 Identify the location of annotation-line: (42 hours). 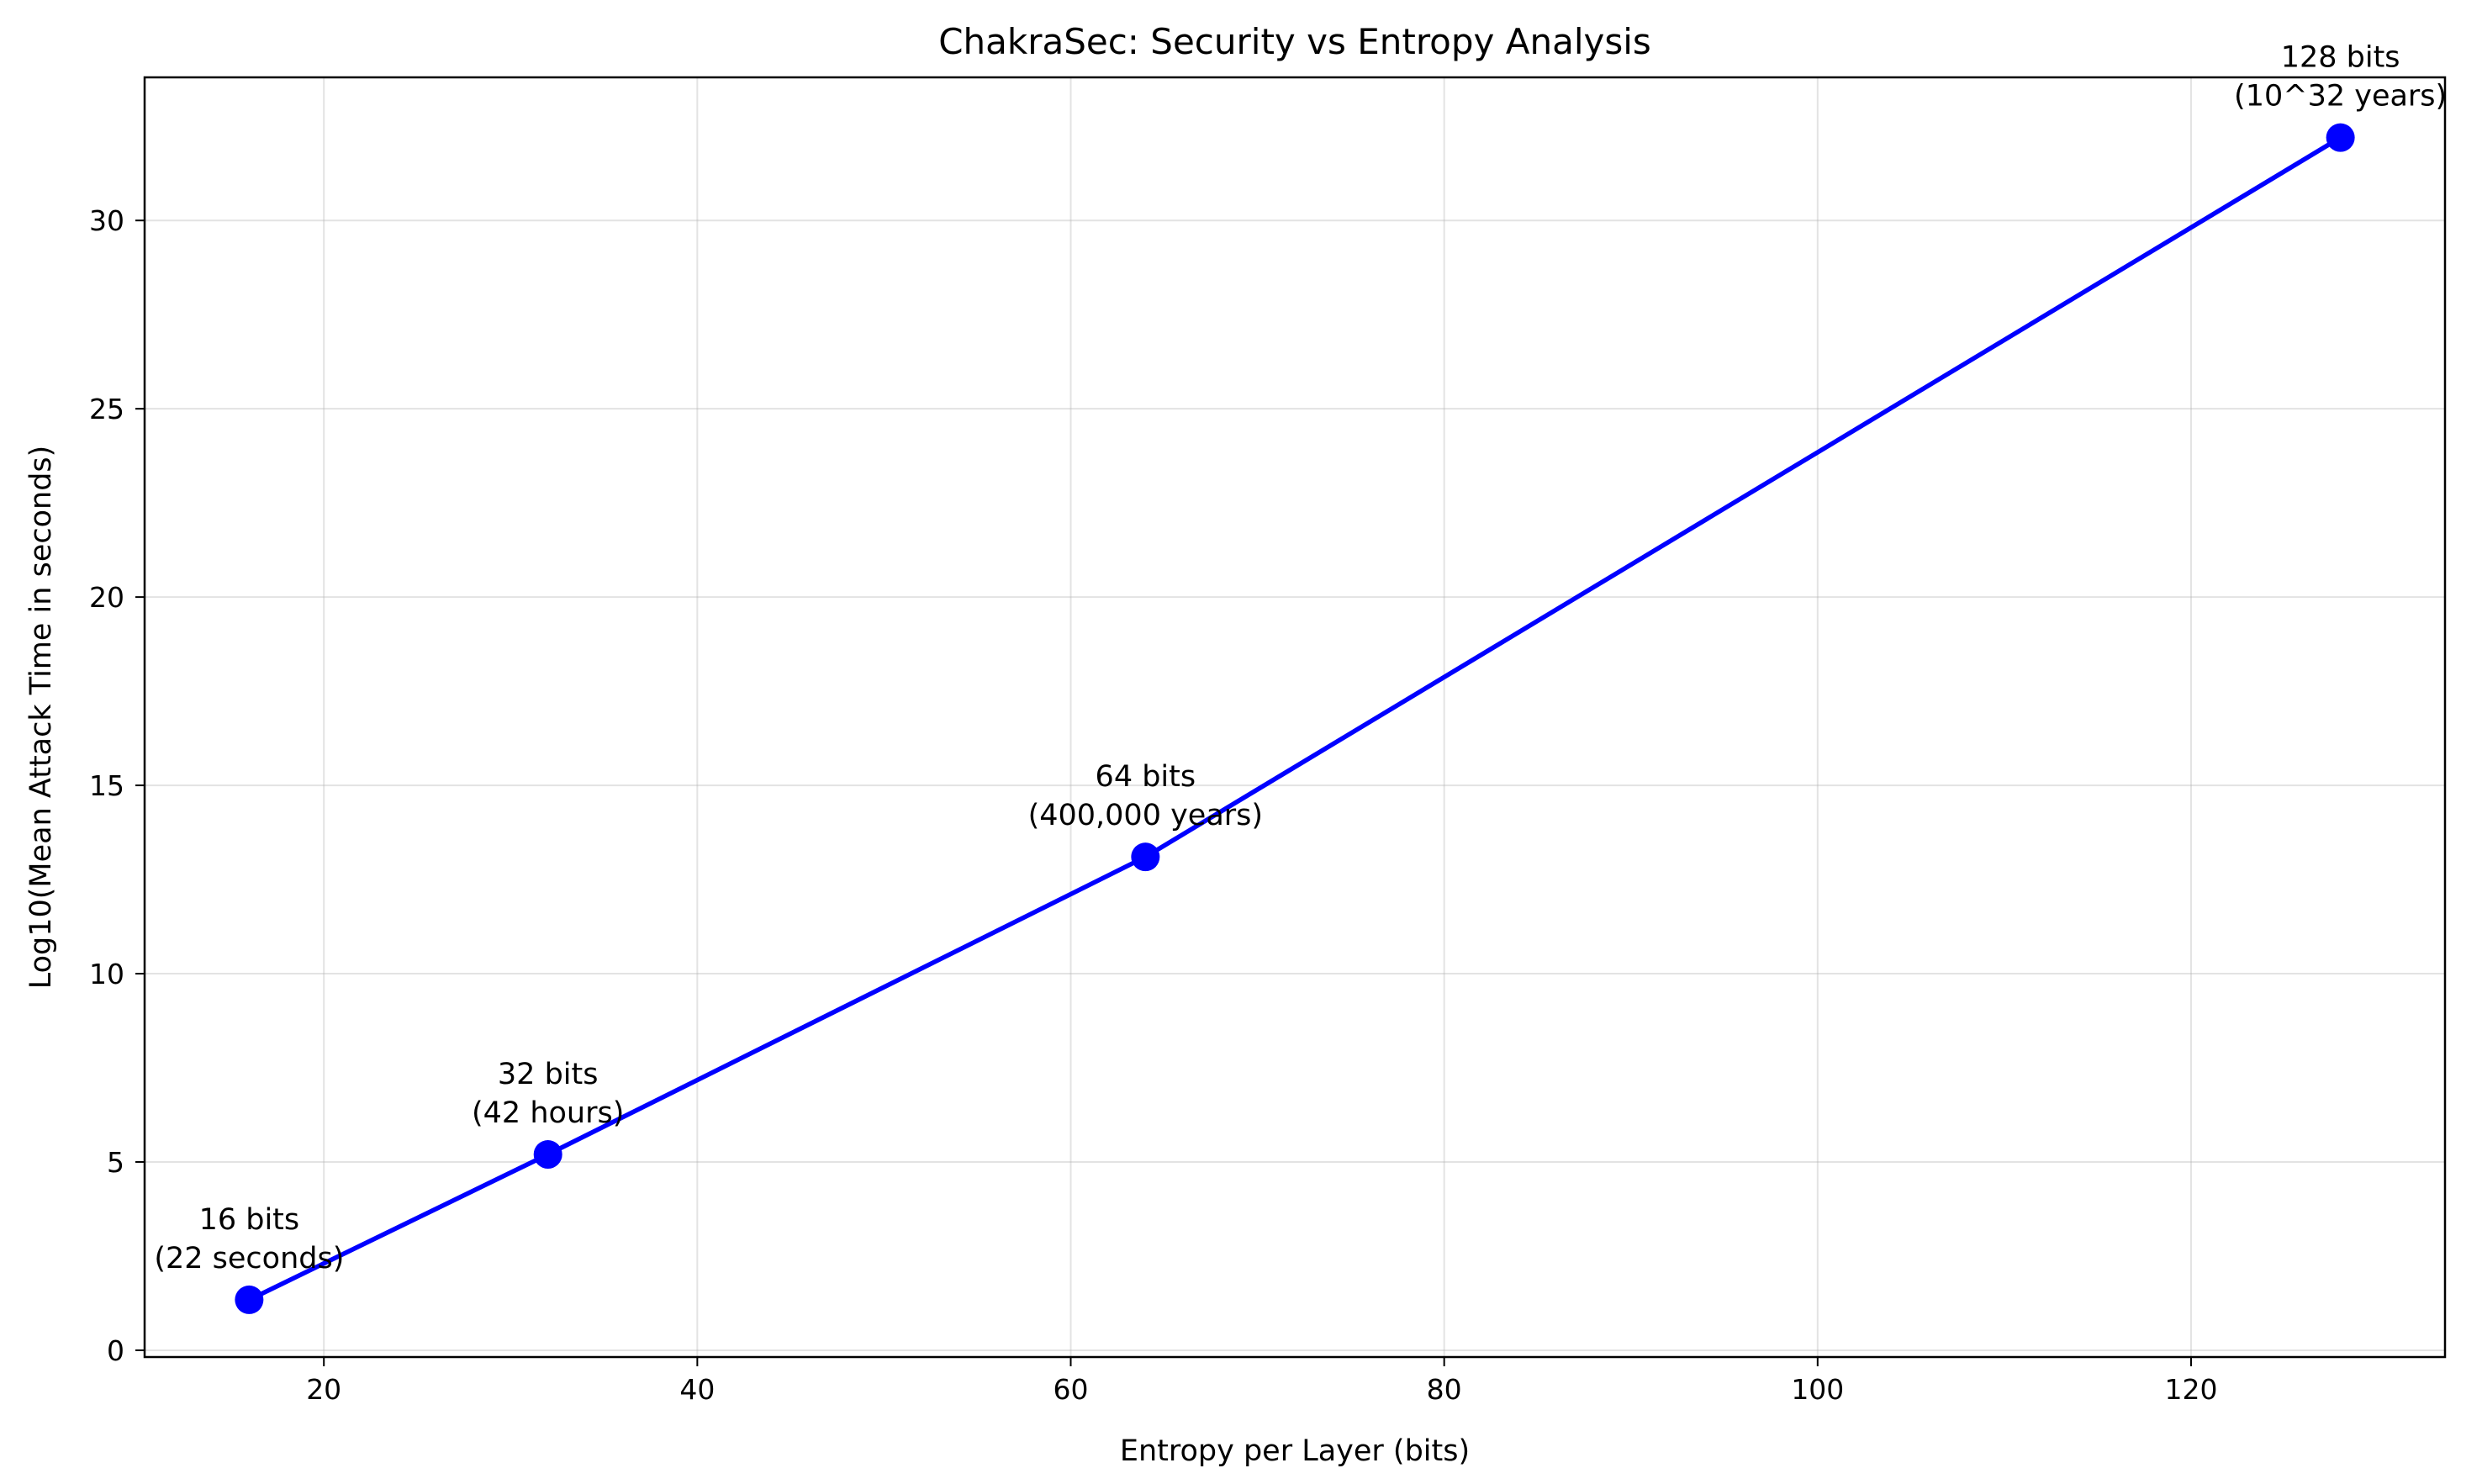
(548, 1113).